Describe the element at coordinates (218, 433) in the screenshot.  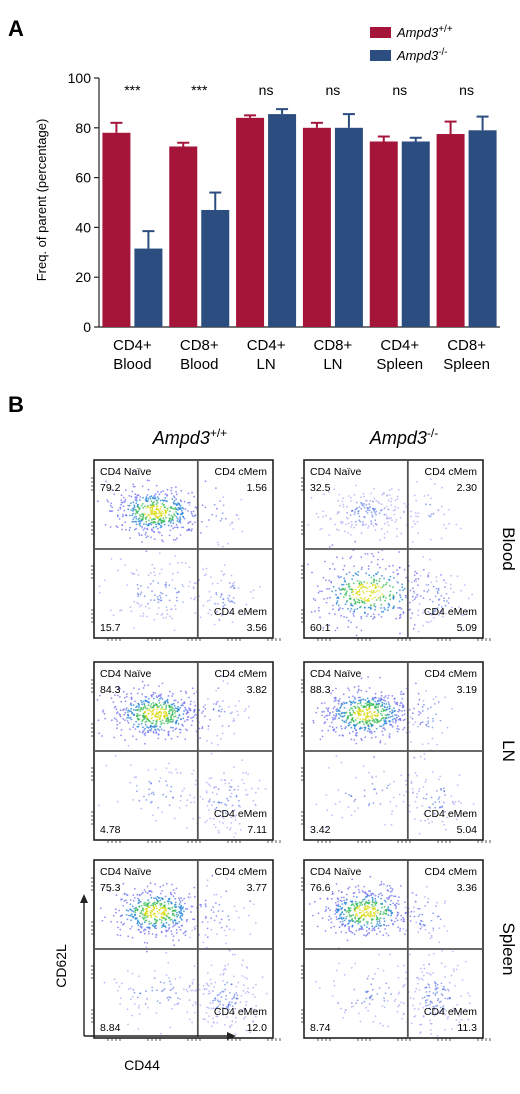
I see `column-header-wt-sup: +/+` at that location.